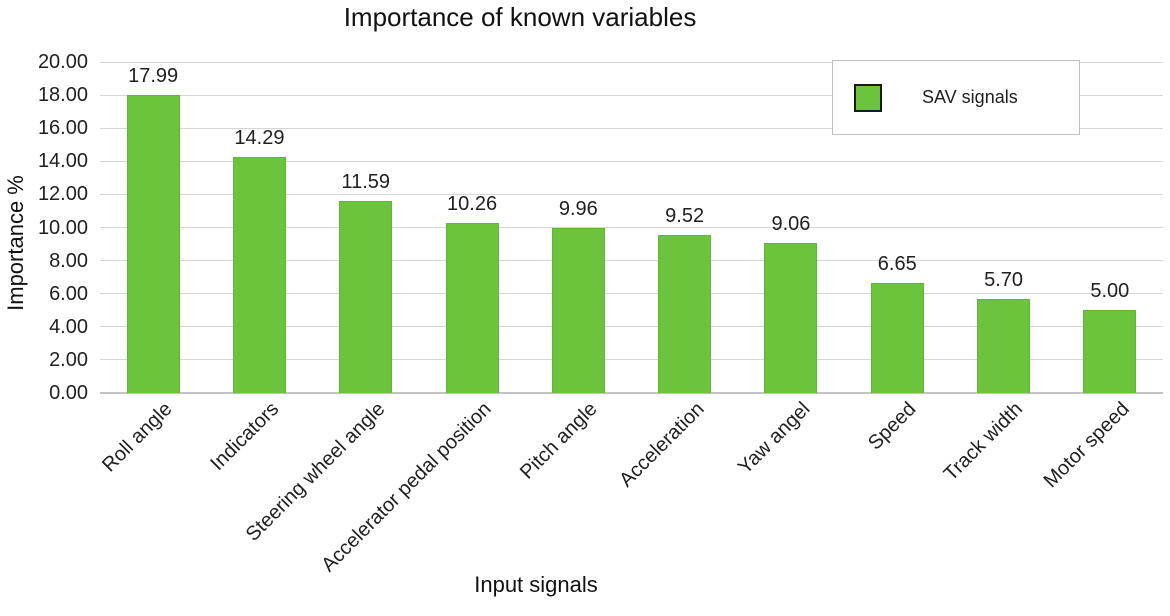 The width and height of the screenshot is (1170, 616). I want to click on bar-value-label: 14.29, so click(259, 137).